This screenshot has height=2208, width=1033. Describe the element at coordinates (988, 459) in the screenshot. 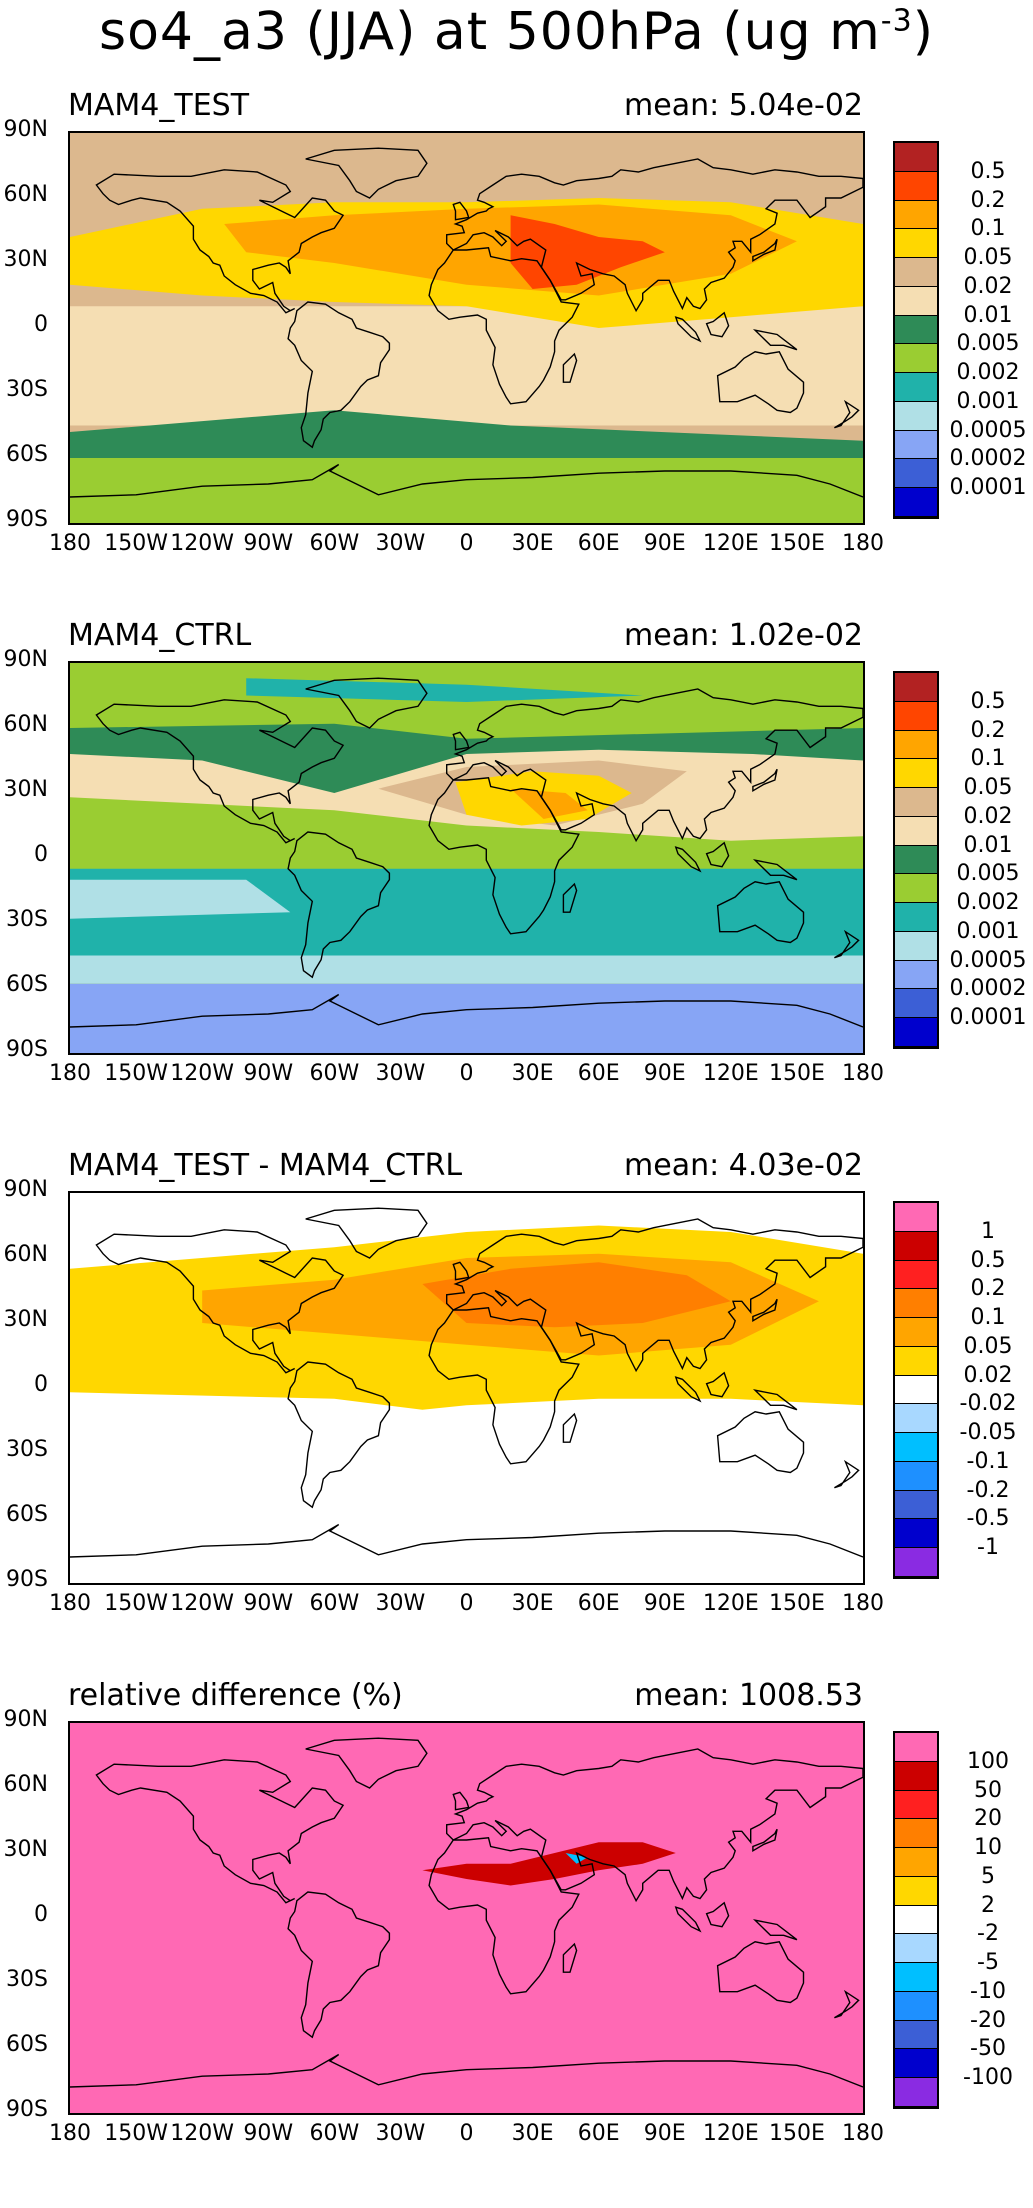

I see `colorbar-label: 0.0002` at that location.